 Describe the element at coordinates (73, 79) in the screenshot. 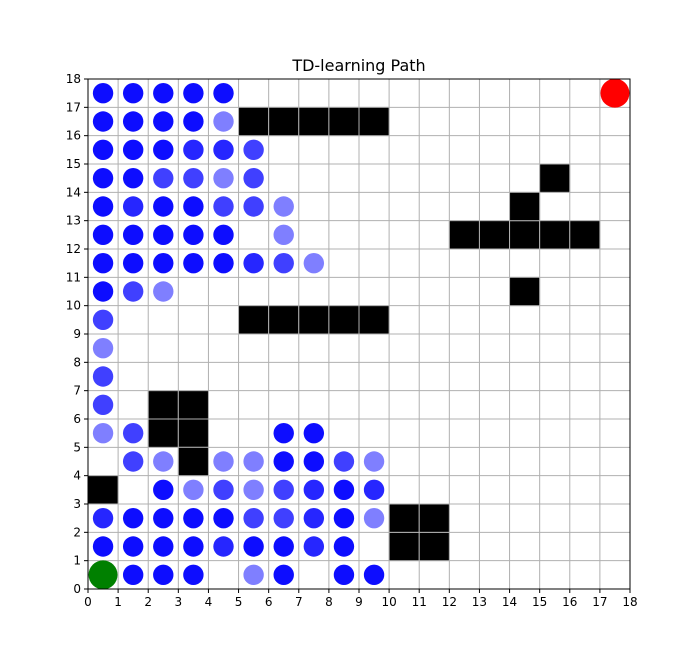

I see `y-tick-label: 18` at that location.